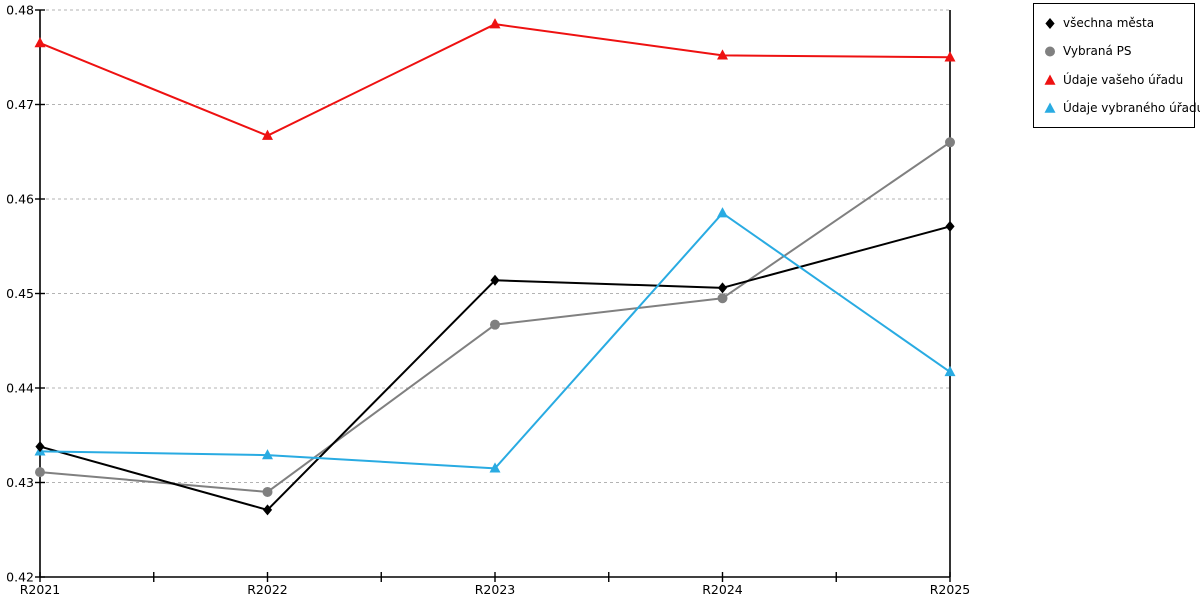 The width and height of the screenshot is (1200, 600). I want to click on circle-marker-s1-p2, so click(495, 324).